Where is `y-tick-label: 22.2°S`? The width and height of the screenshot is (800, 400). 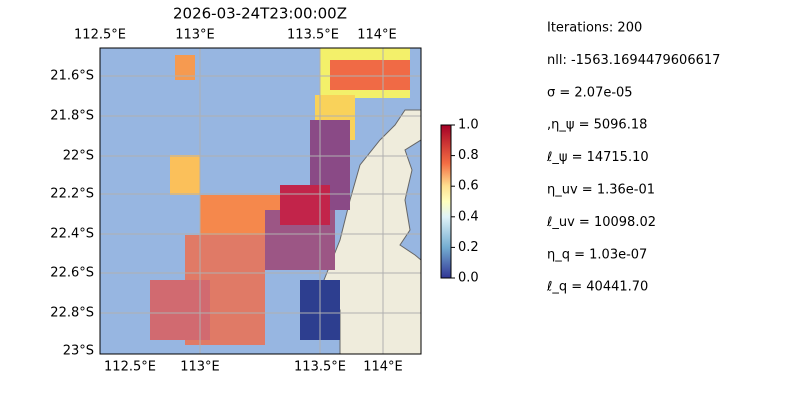
y-tick-label: 22.2°S is located at coordinates (72, 194).